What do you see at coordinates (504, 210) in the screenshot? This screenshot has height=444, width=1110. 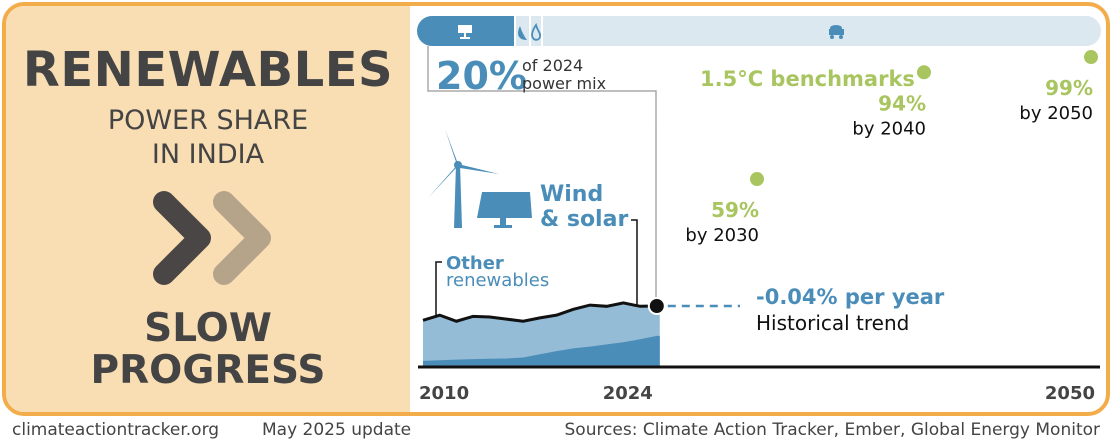 I see `solar-panel-large-icon` at bounding box center [504, 210].